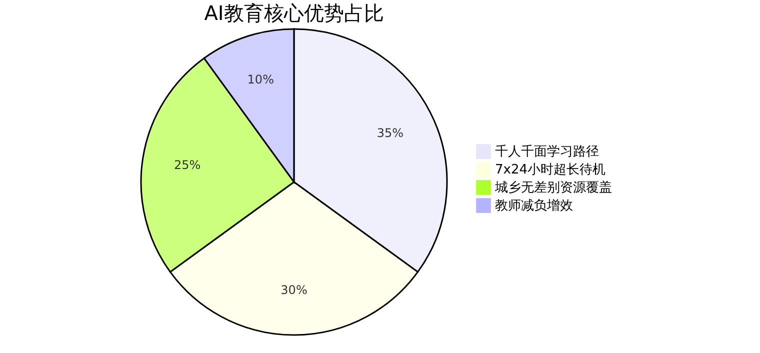  What do you see at coordinates (390, 133) in the screenshot?
I see `data-label: 35%` at bounding box center [390, 133].